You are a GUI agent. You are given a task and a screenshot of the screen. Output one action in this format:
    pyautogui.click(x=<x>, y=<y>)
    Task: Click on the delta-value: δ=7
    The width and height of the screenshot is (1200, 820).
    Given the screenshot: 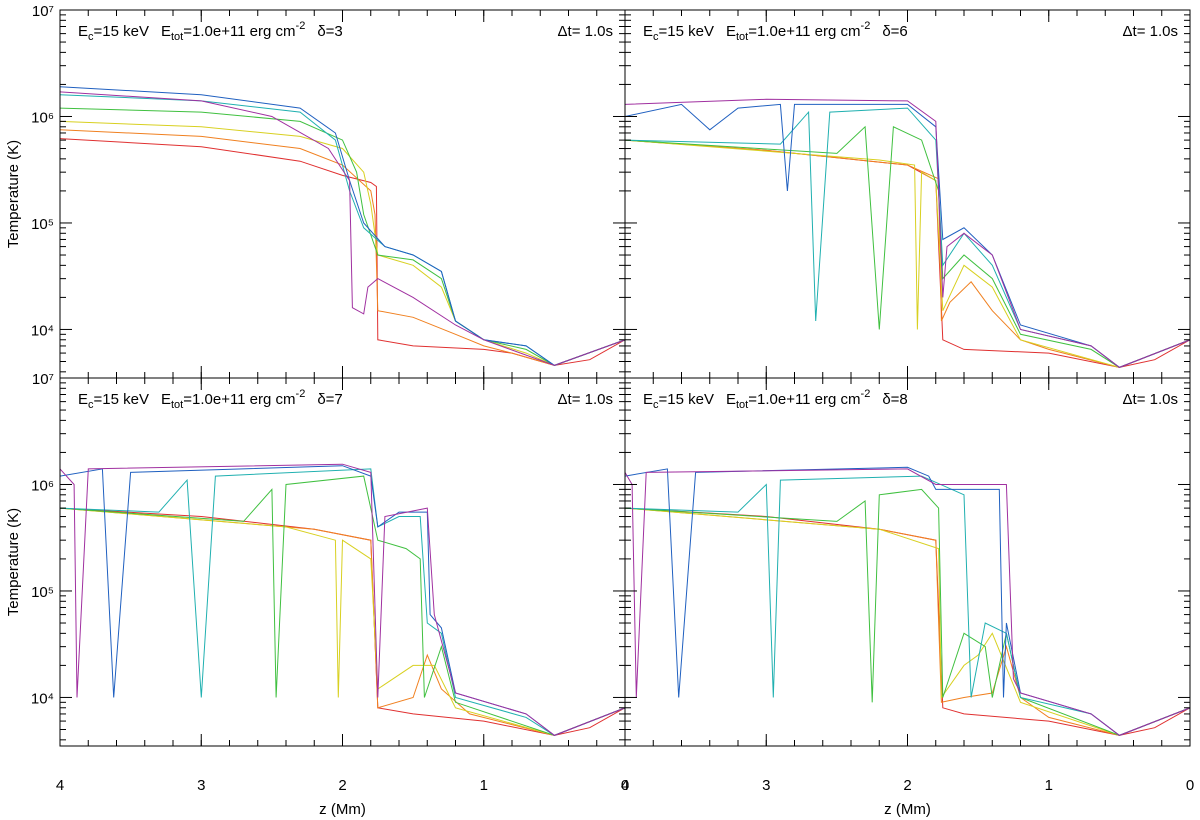 What is the action you would take?
    pyautogui.click(x=329, y=399)
    